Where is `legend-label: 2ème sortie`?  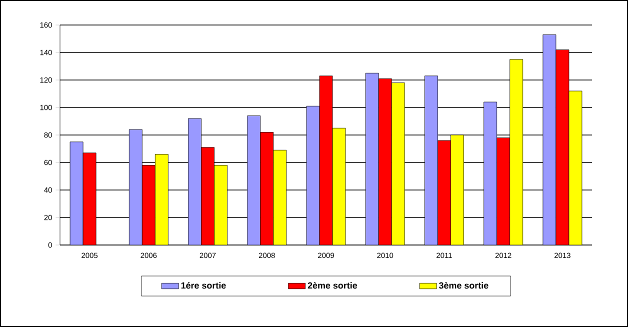 legend-label: 2ème sortie is located at coordinates (333, 285).